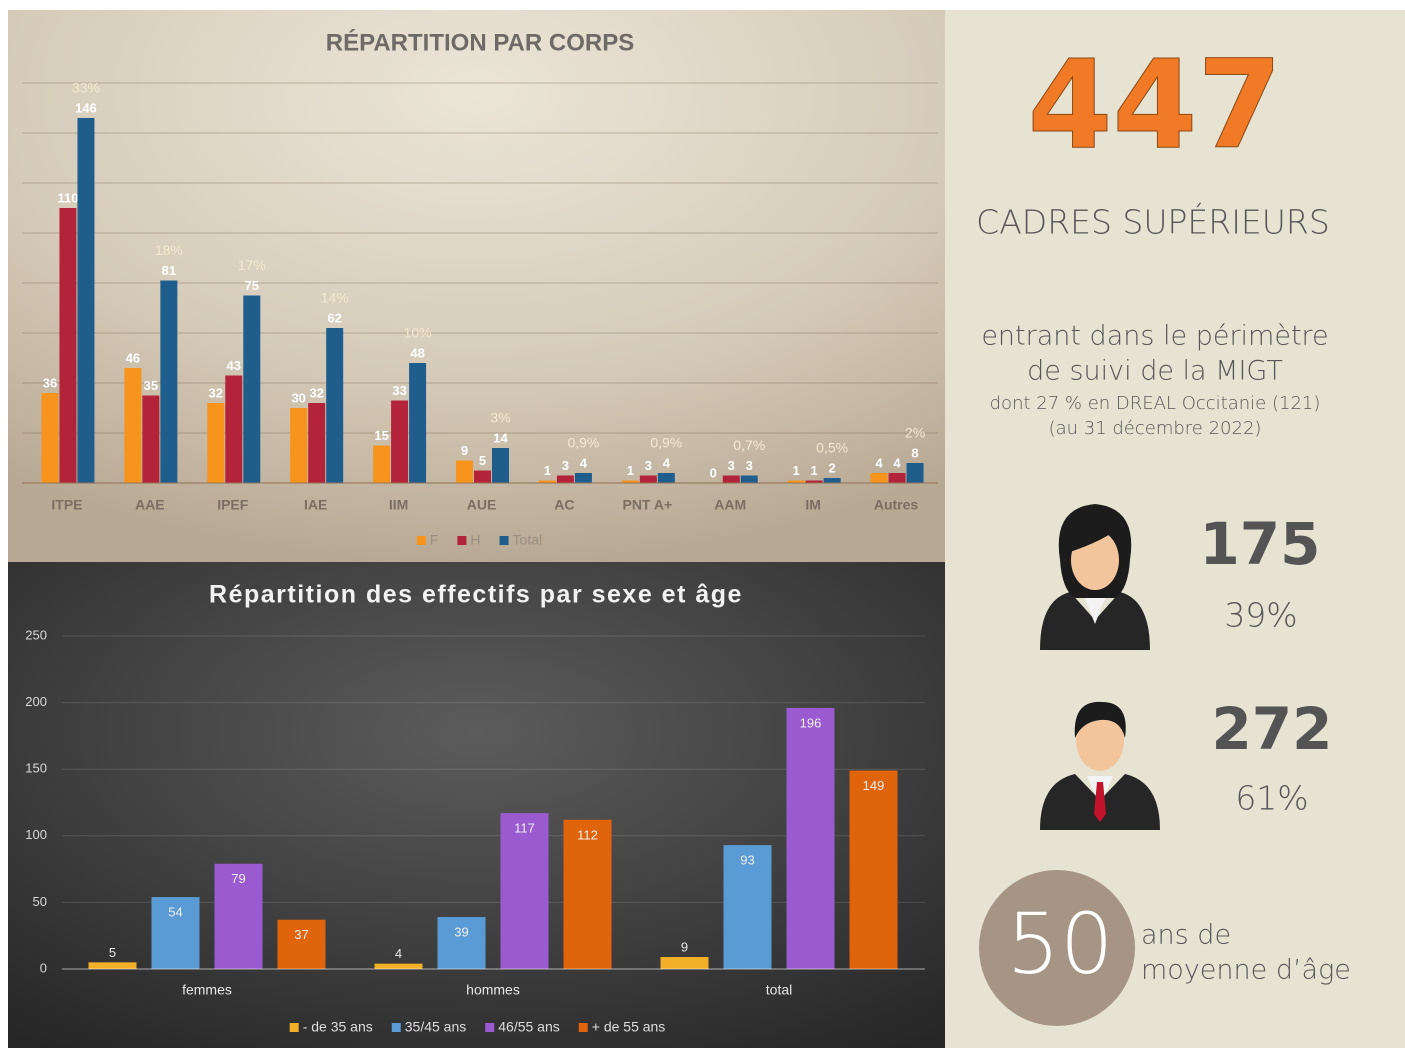 The image size is (1405, 1048). What do you see at coordinates (238, 878) in the screenshot?
I see `data-label: 79` at bounding box center [238, 878].